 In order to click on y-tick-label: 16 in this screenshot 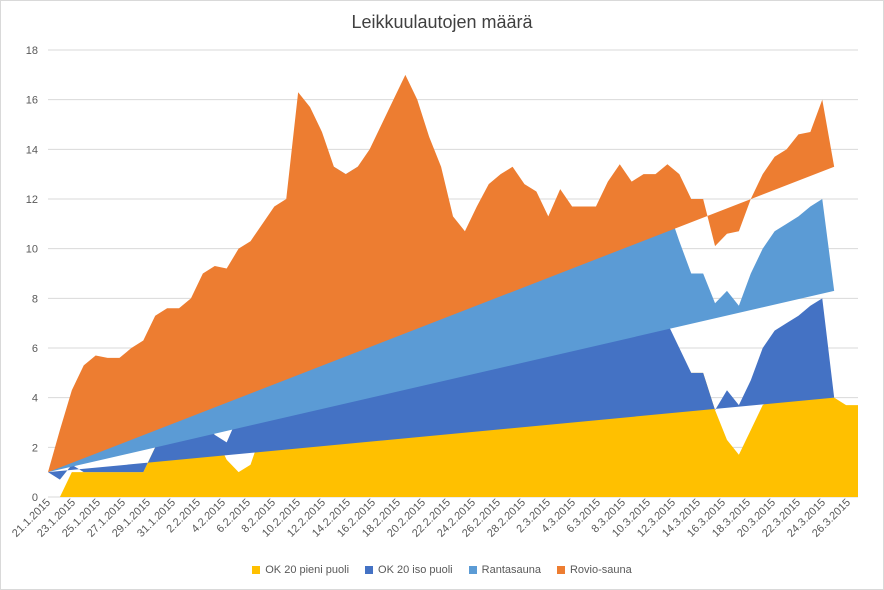, I will do `click(32, 101)`.